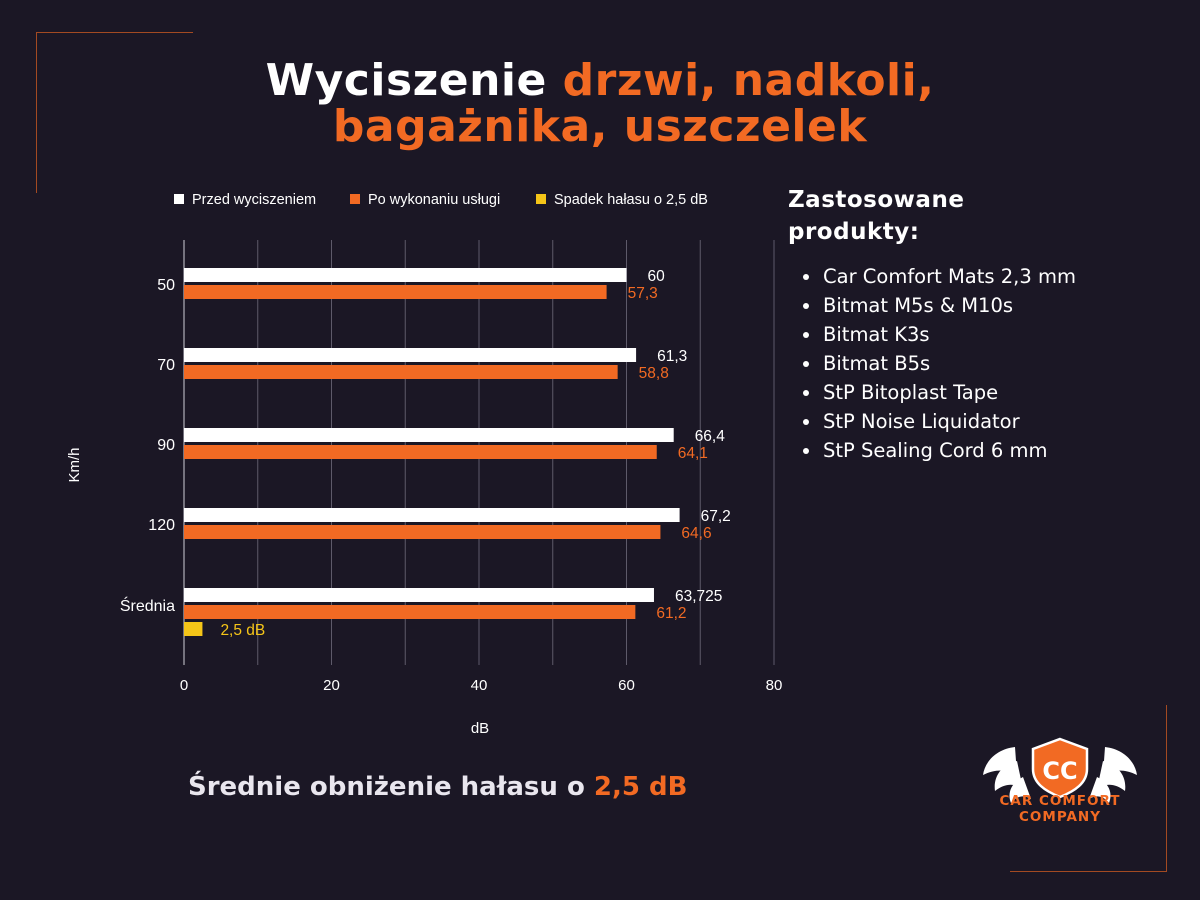 The height and width of the screenshot is (900, 1200). I want to click on legend-label: Przed wyciszeniem, so click(254, 200).